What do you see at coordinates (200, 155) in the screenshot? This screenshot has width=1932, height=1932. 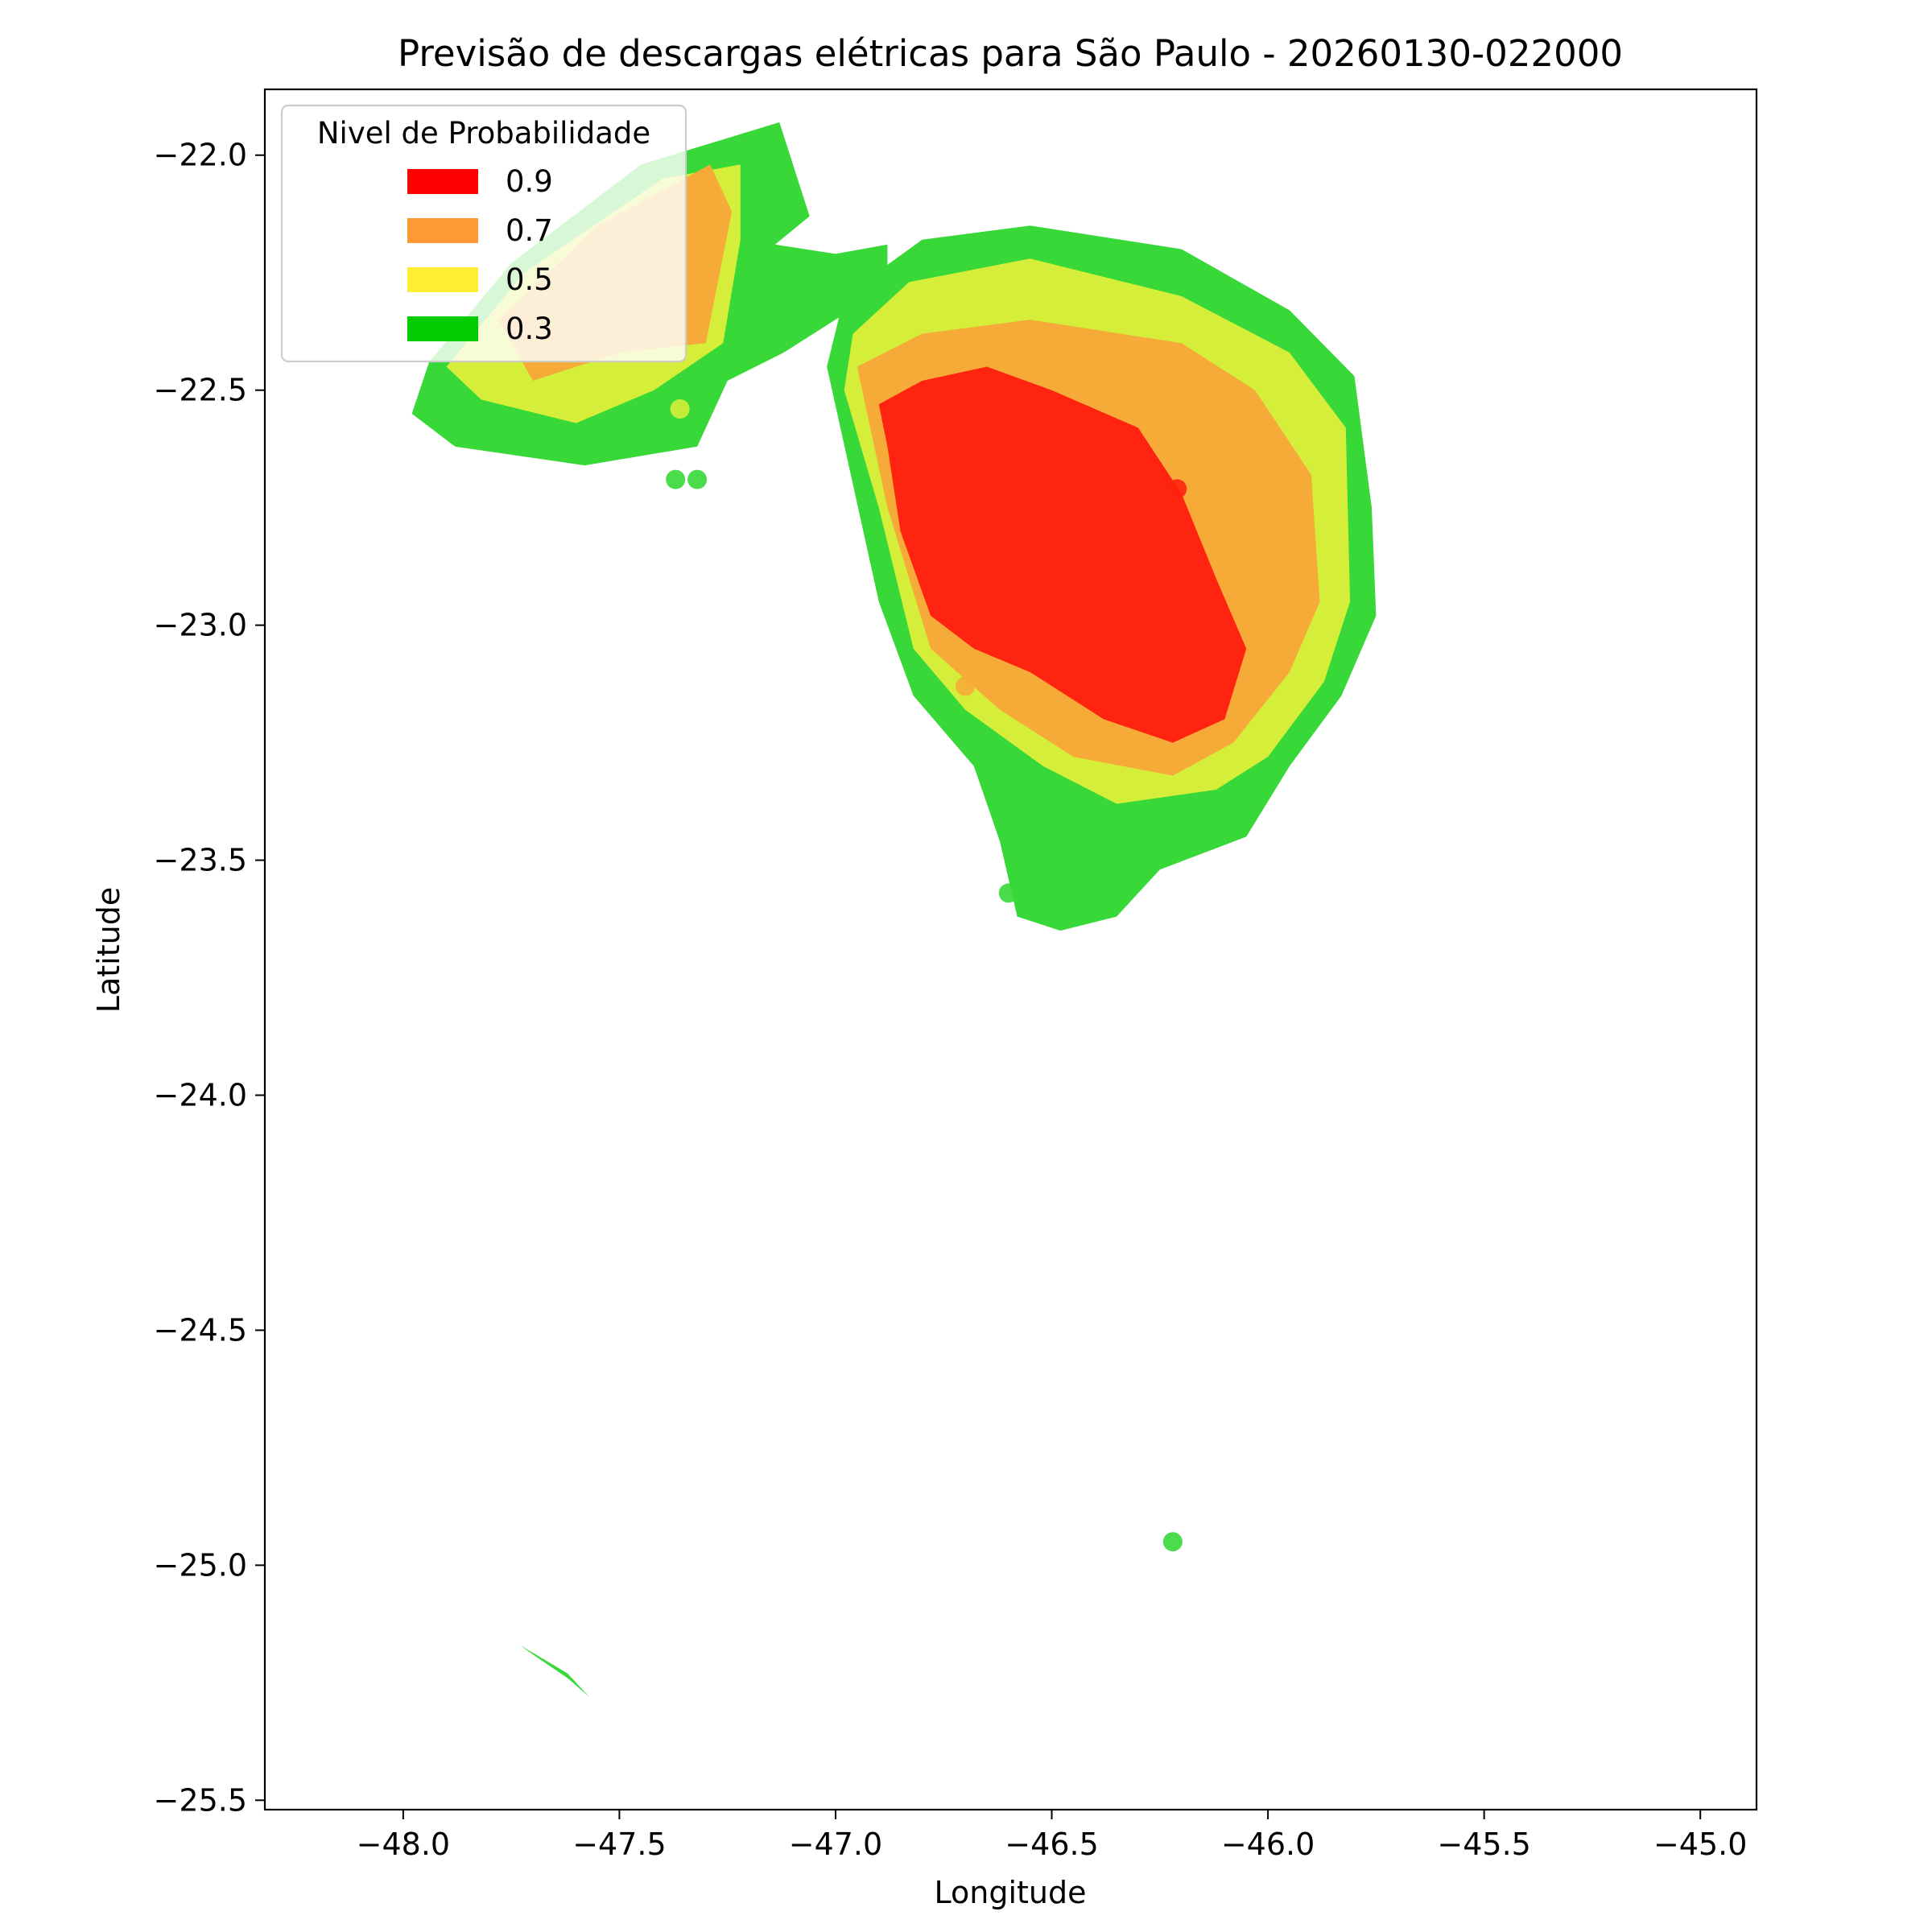 I see `y-tick-label: −22.0` at bounding box center [200, 155].